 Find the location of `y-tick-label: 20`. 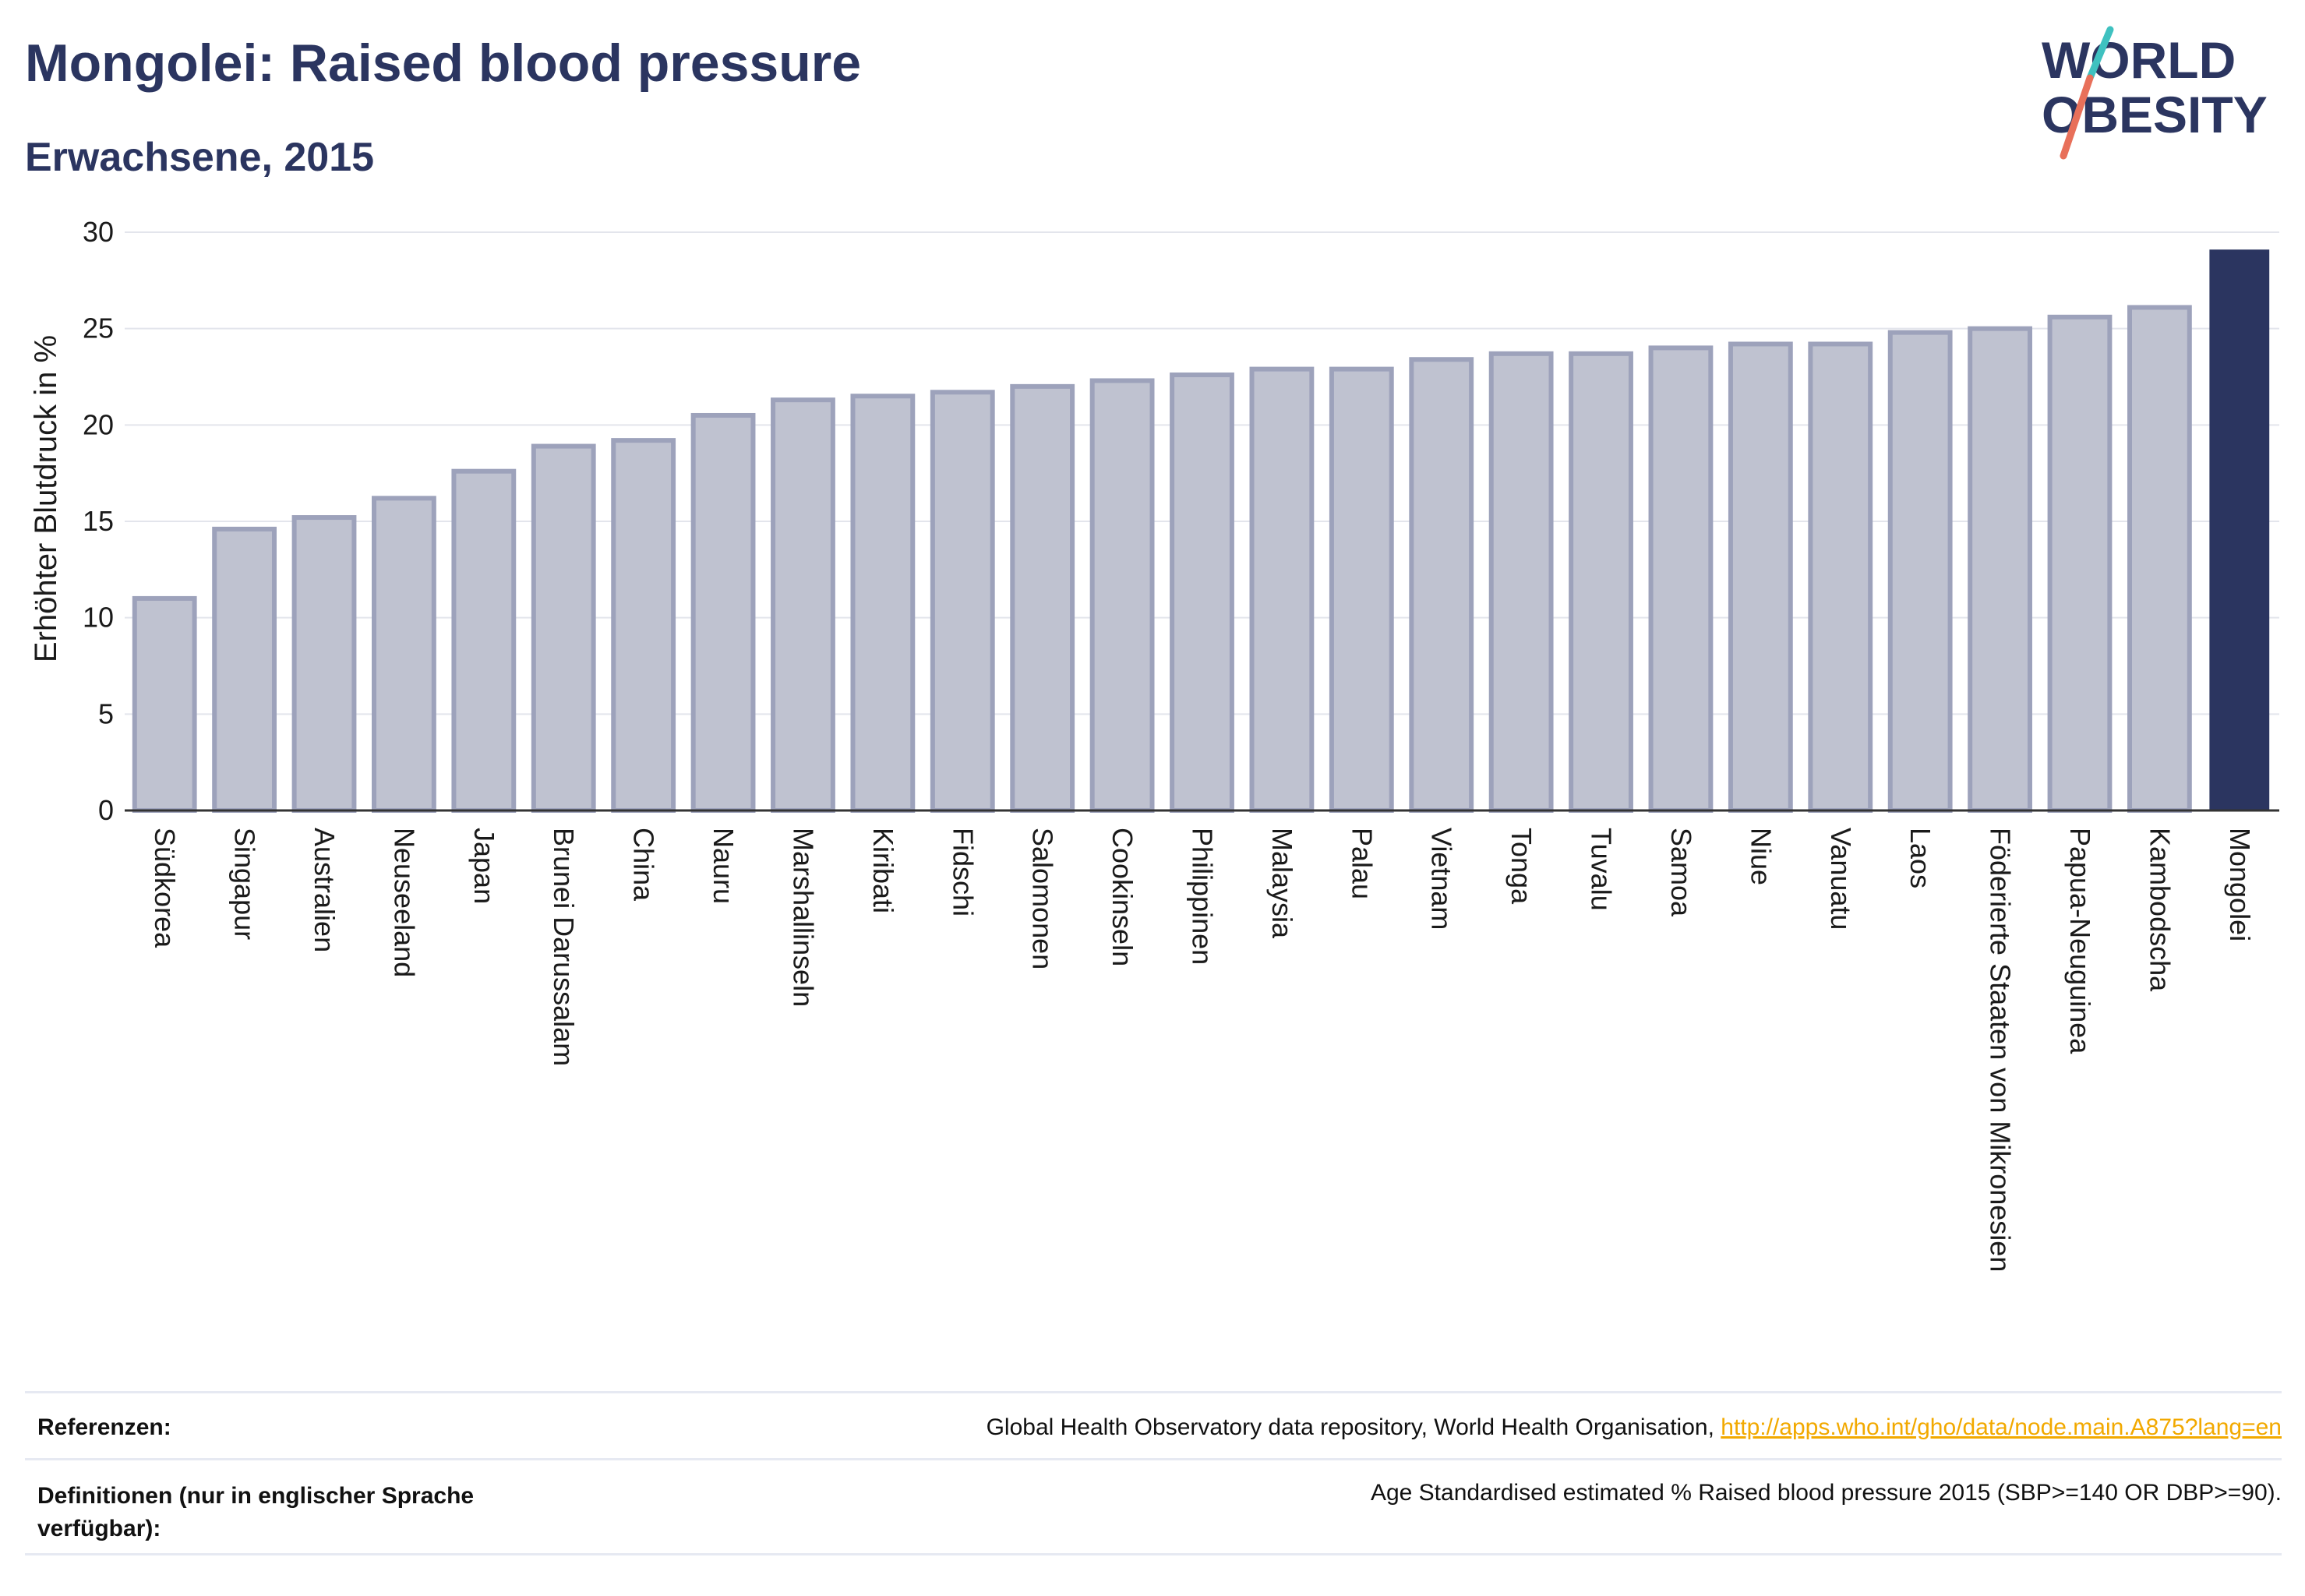

y-tick-label: 20 is located at coordinates (98, 424).